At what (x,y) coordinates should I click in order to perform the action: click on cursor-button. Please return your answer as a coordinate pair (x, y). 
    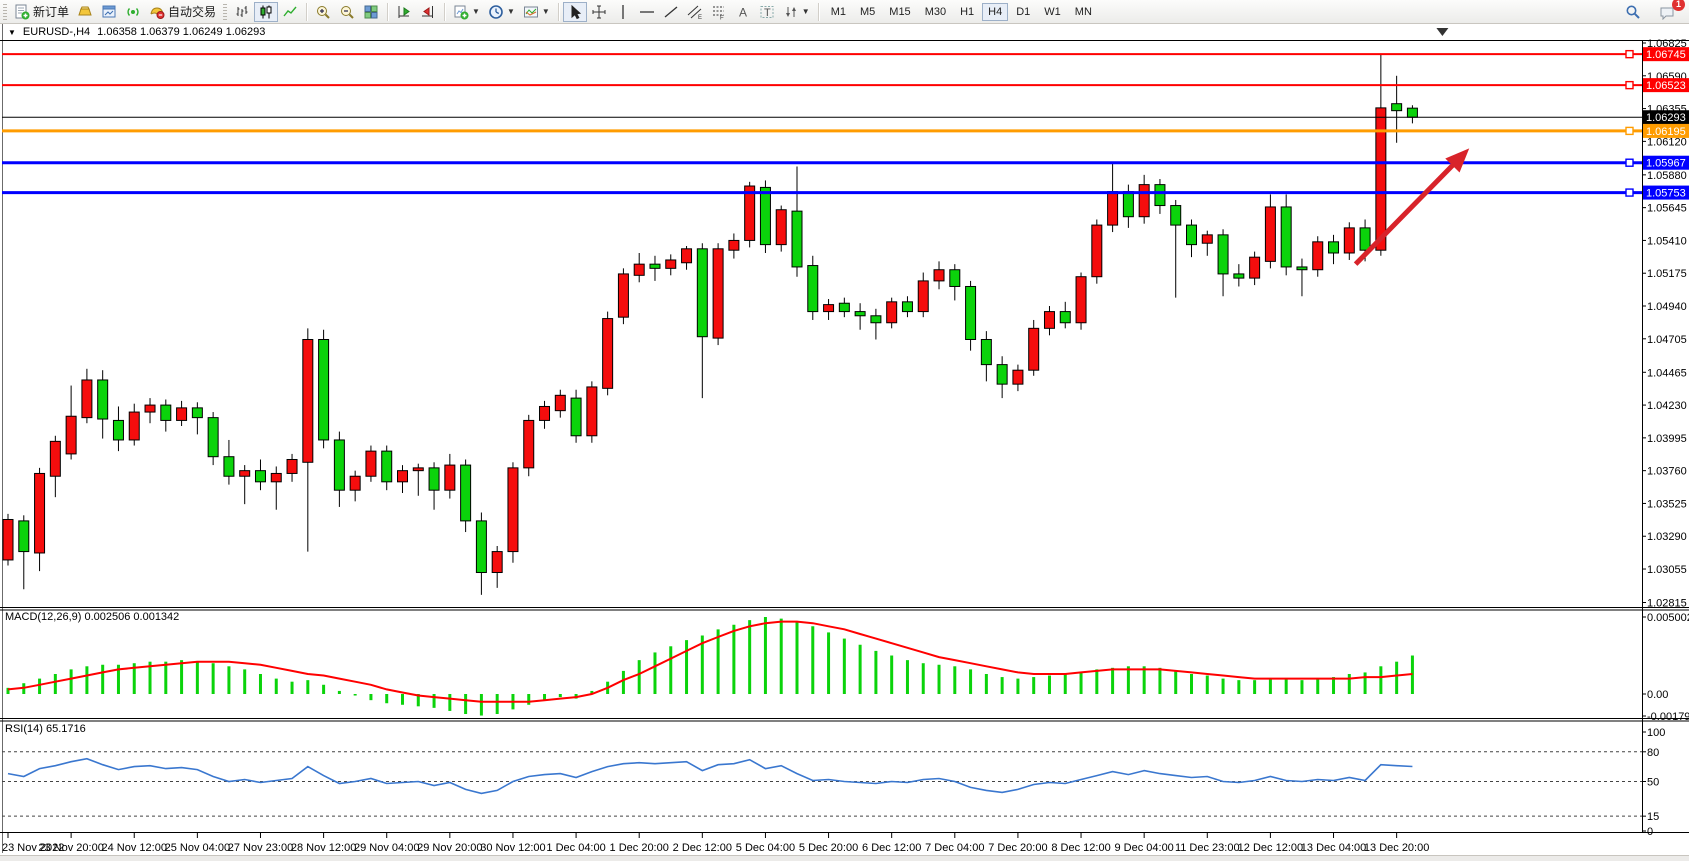
    Looking at the image, I should click on (574, 11).